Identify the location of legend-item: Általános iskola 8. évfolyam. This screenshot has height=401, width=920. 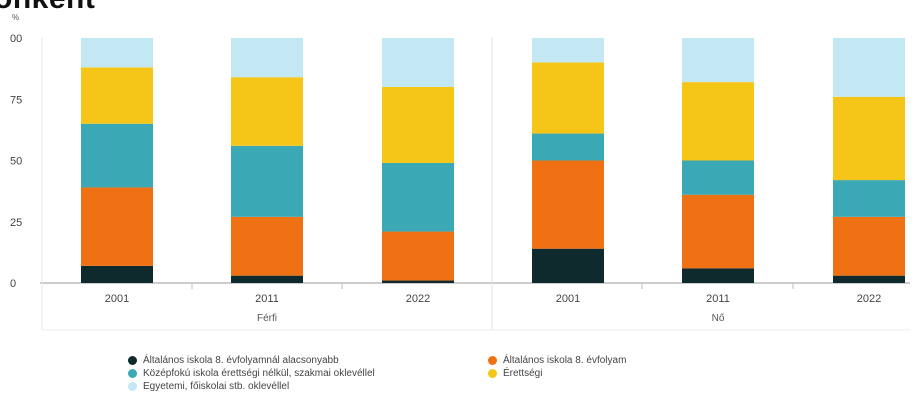
(557, 360).